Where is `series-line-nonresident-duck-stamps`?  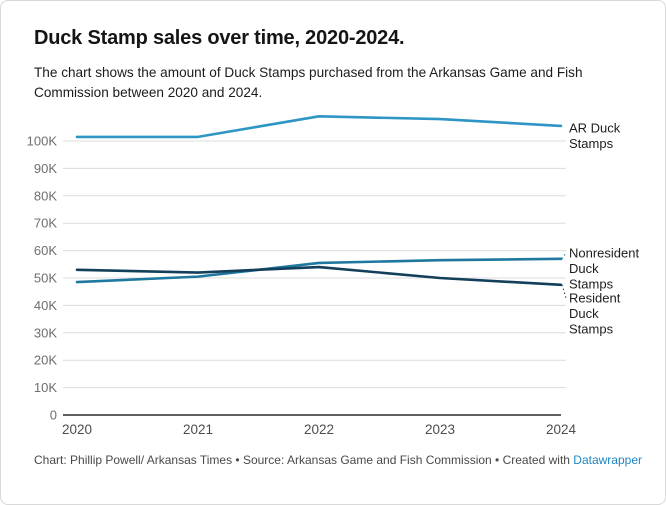
series-line-nonresident-duck-stamps is located at coordinates (319, 270).